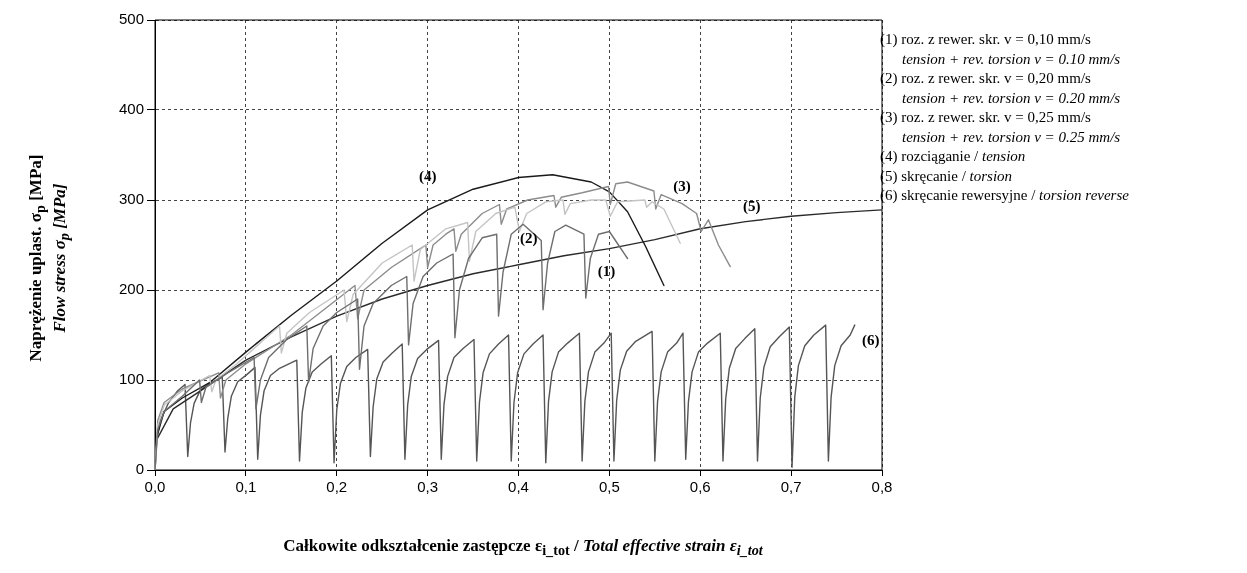  Describe the element at coordinates (682, 187) in the screenshot. I see `series-label: (3)` at that location.